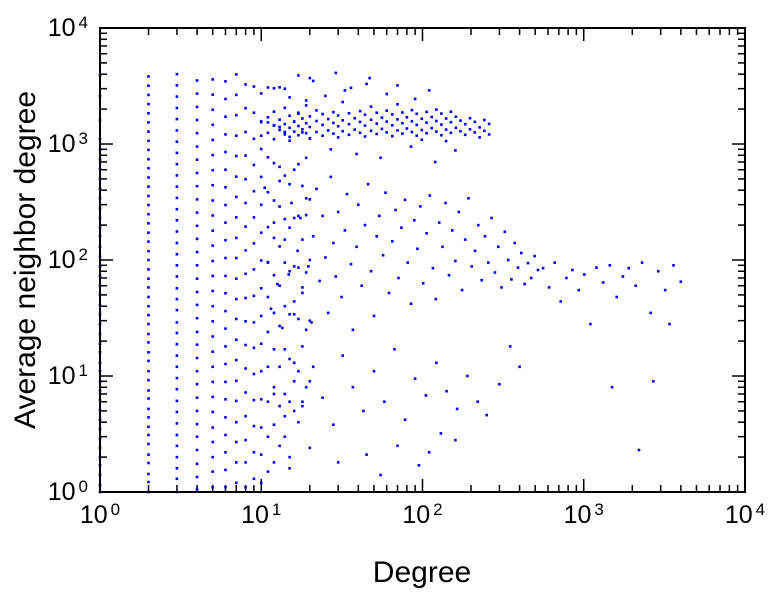 The width and height of the screenshot is (777, 600). I want to click on x-tick-label: 10 0, so click(100, 514).